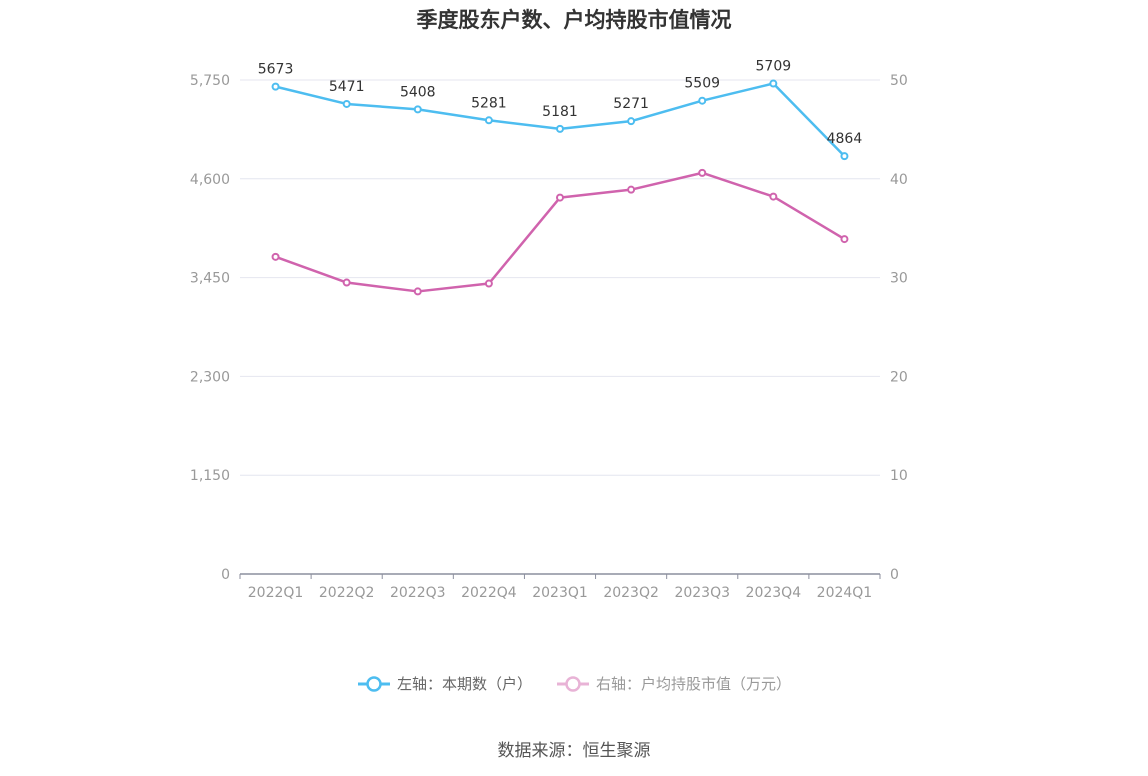 The height and width of the screenshot is (776, 1148). I want to click on legend-left-label: 左轴：本期数（户）, so click(464, 684).